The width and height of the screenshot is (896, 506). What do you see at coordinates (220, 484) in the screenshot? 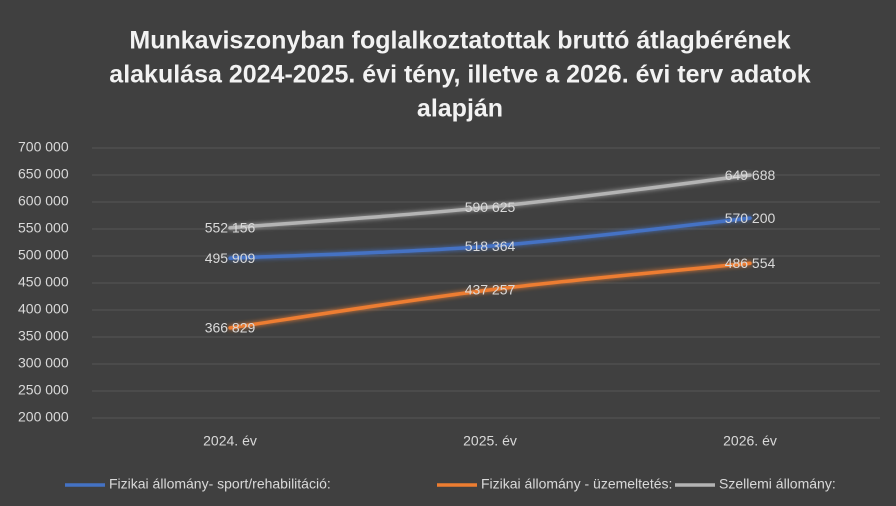
I see `legend-label: Fizikai állomány- sport/rehabilitáció:` at bounding box center [220, 484].